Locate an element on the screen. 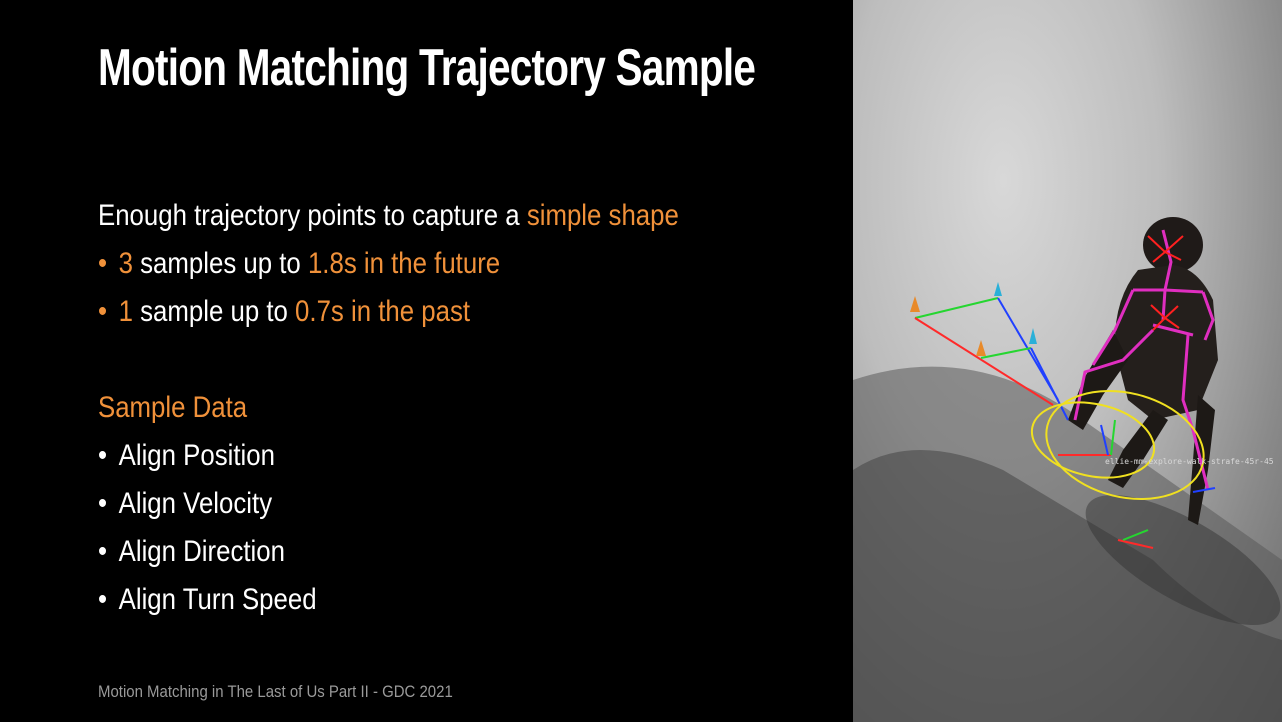  skeleton-overlay is located at coordinates (1144, 360).